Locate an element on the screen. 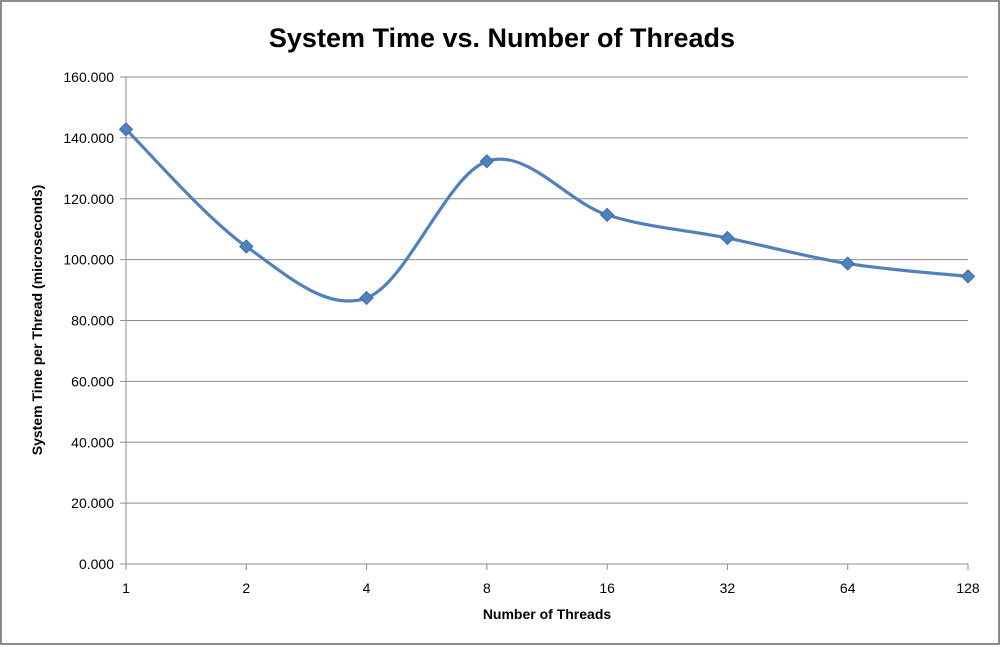 Image resolution: width=1000 pixels, height=647 pixels. y-tick-label: 20.000 is located at coordinates (92, 503).